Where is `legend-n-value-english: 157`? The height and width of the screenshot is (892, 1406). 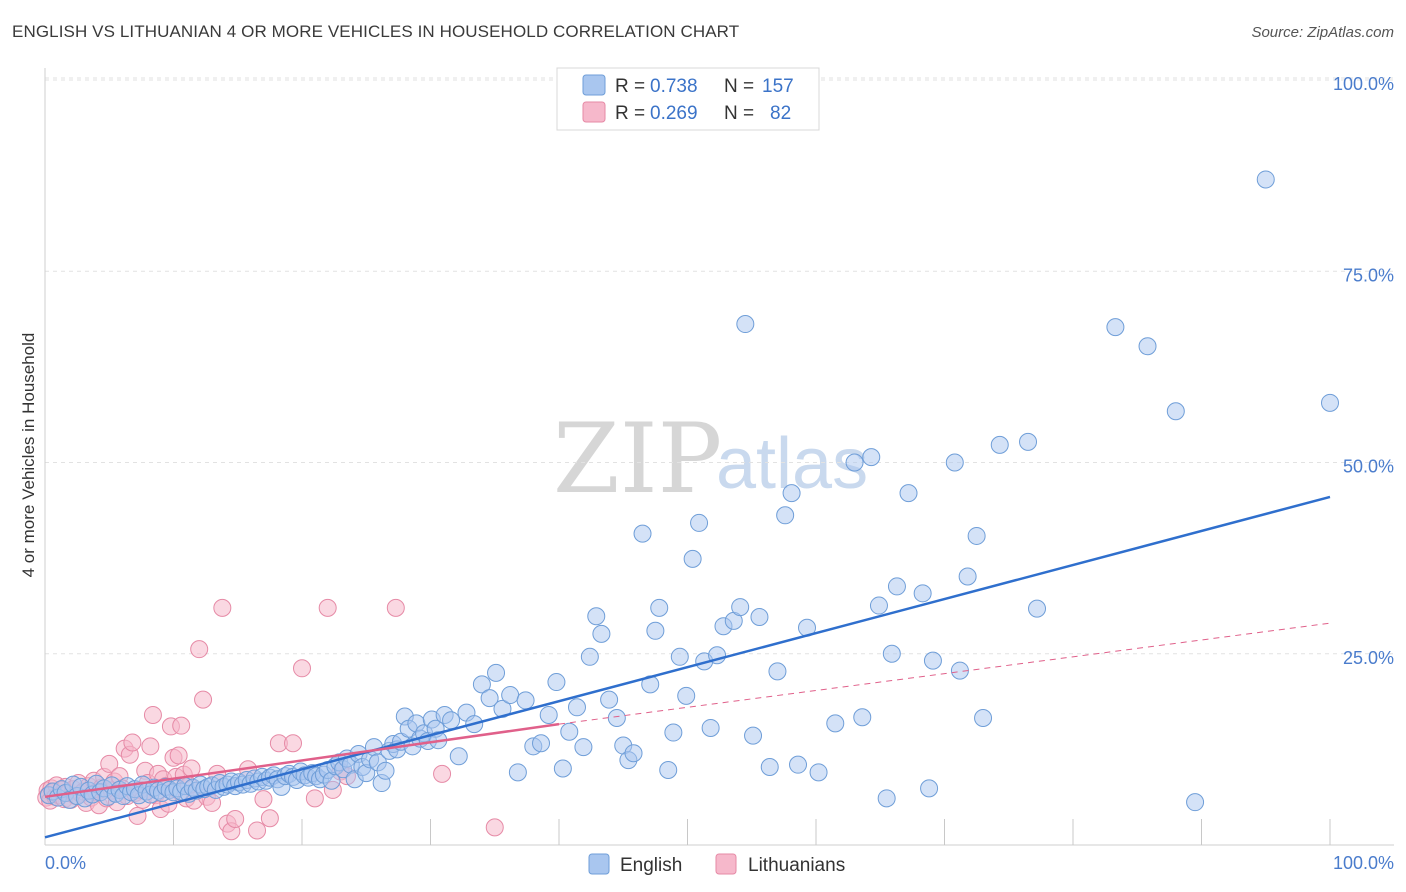 legend-n-value-english: 157 is located at coordinates (778, 86).